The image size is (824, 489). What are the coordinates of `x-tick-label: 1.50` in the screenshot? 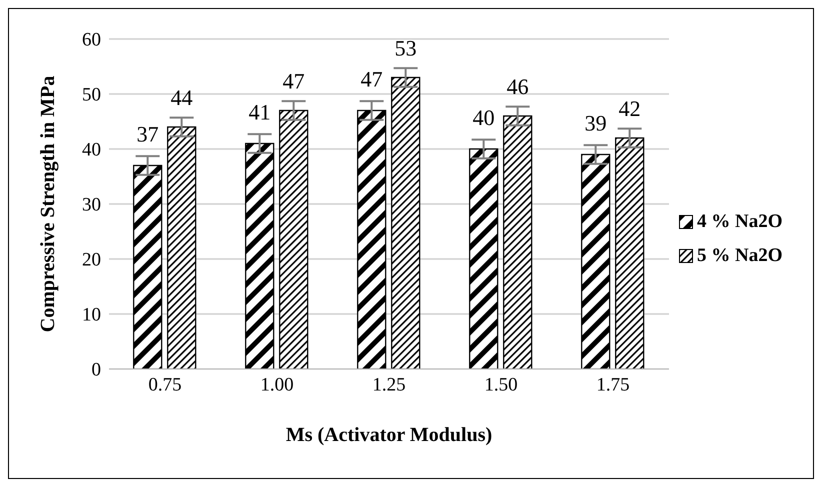 It's located at (501, 385).